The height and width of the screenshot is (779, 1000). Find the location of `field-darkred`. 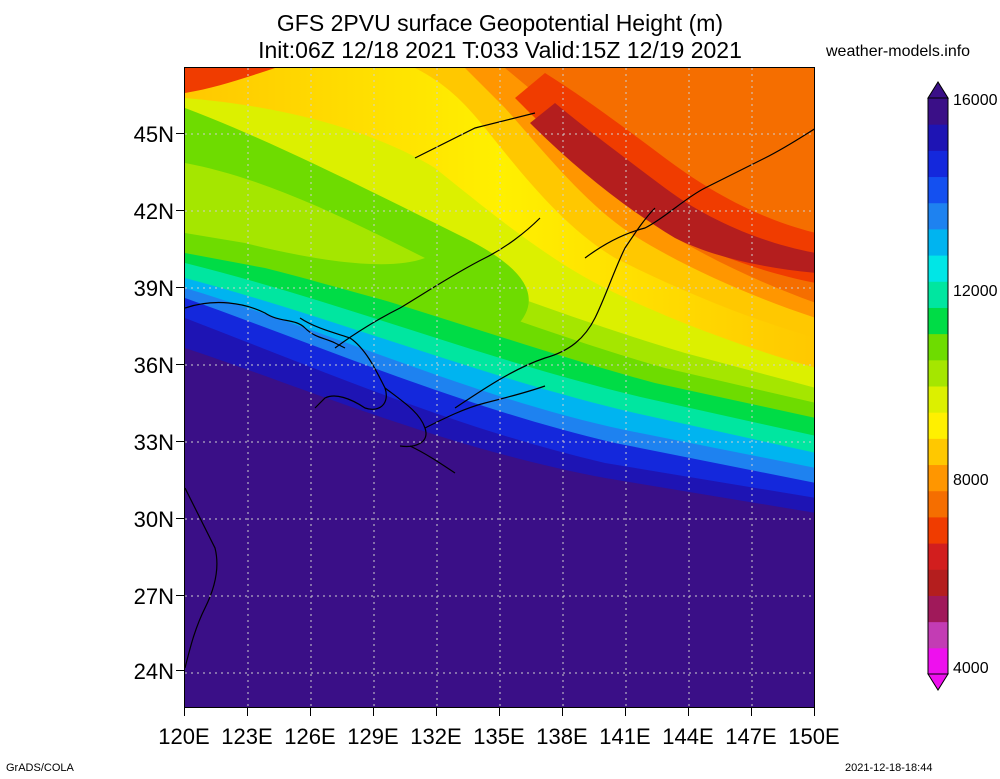

field-darkred is located at coordinates (672, 188).